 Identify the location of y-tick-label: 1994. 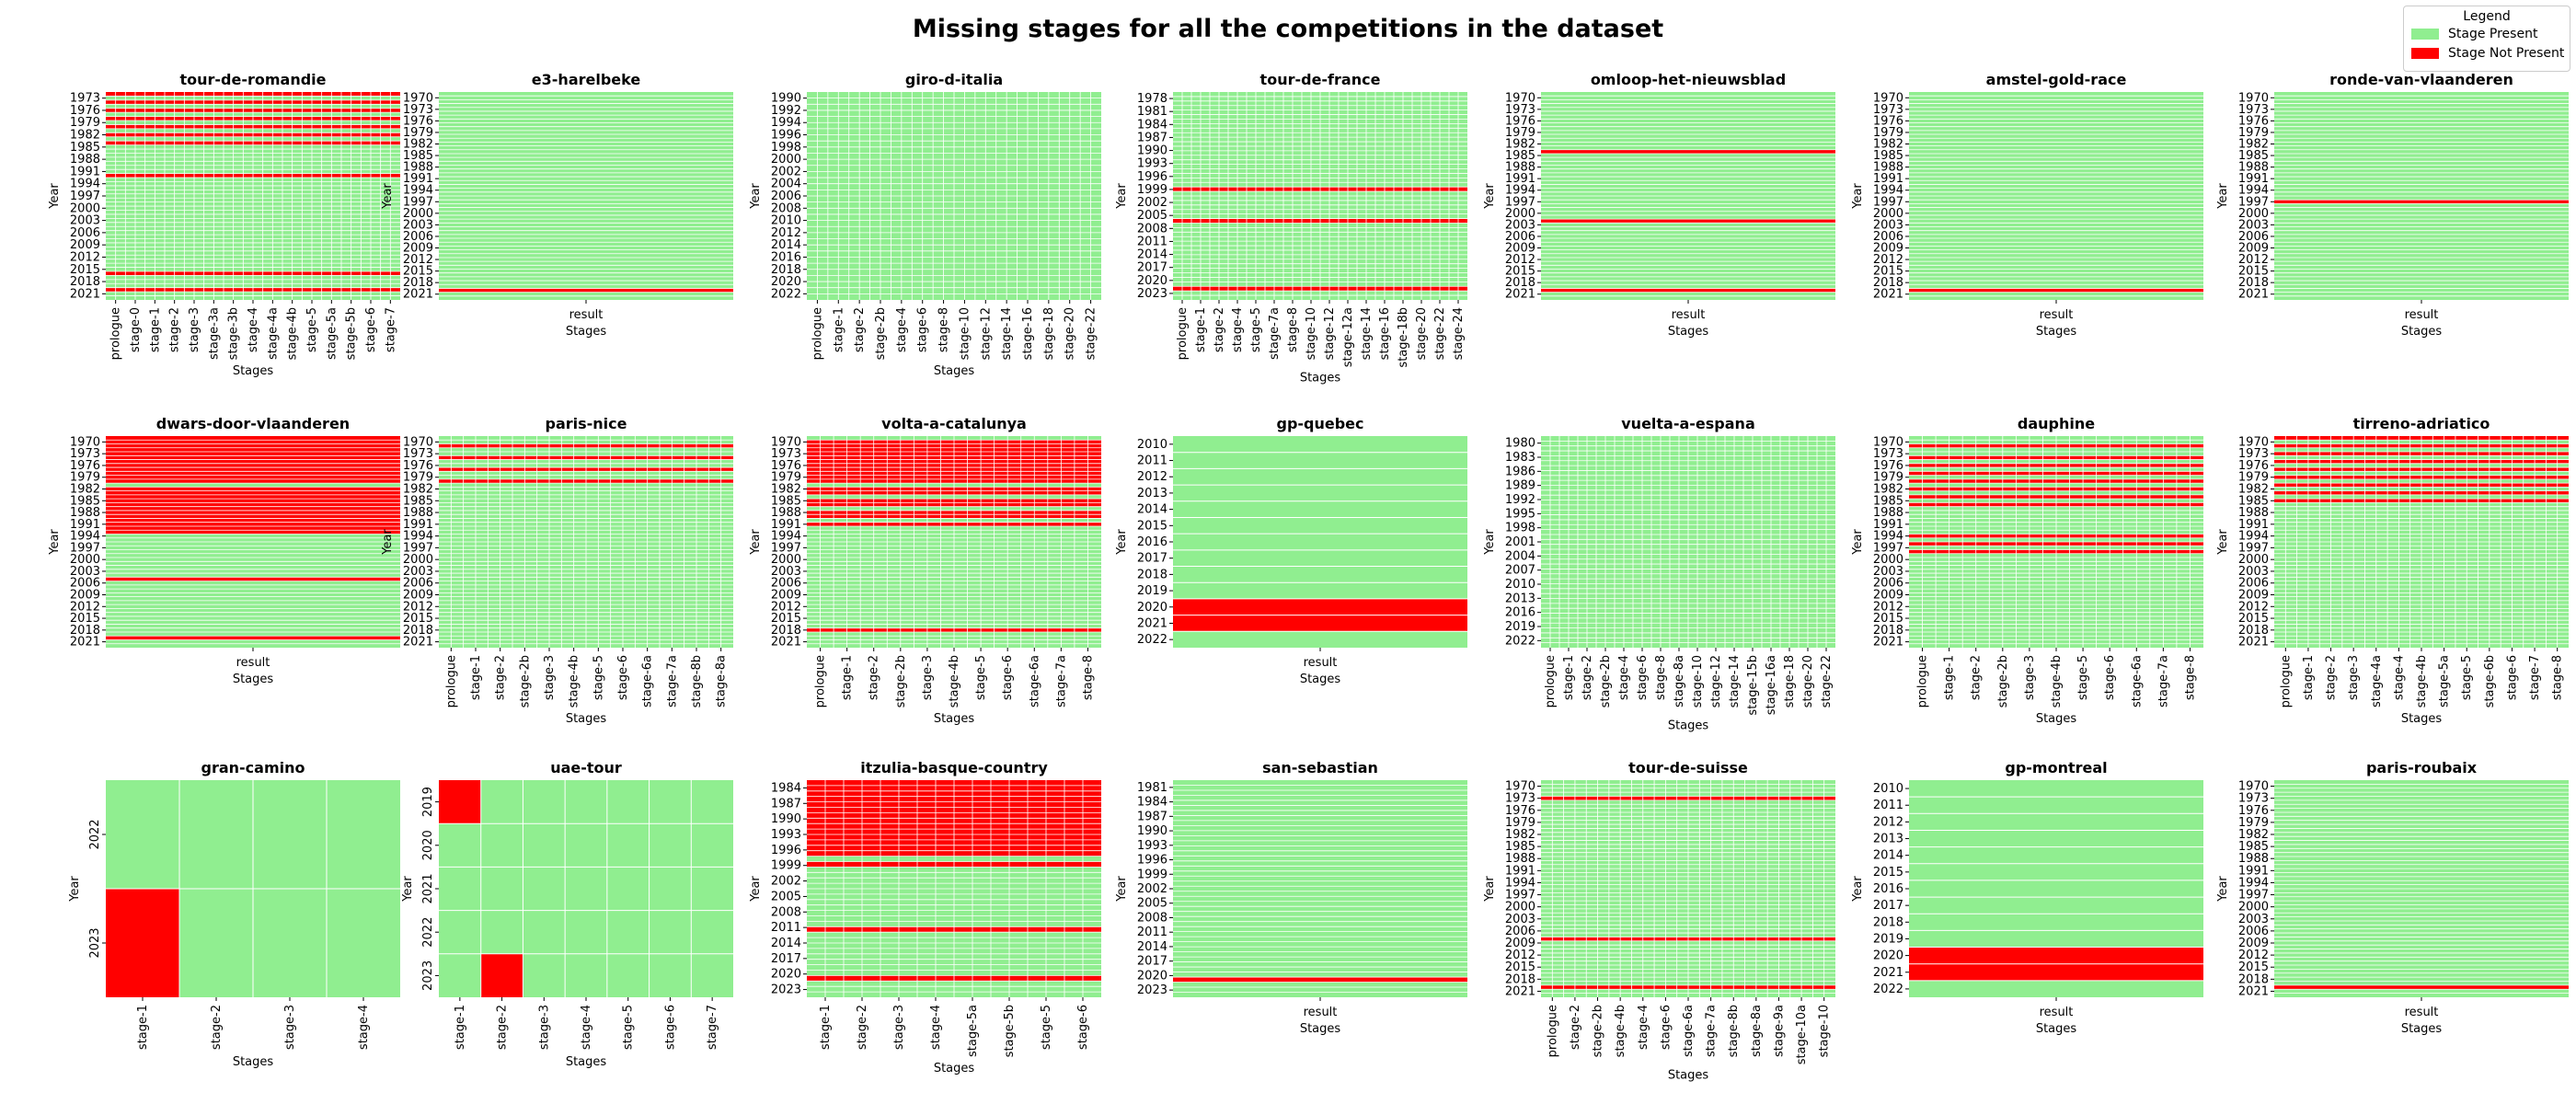
(418, 191).